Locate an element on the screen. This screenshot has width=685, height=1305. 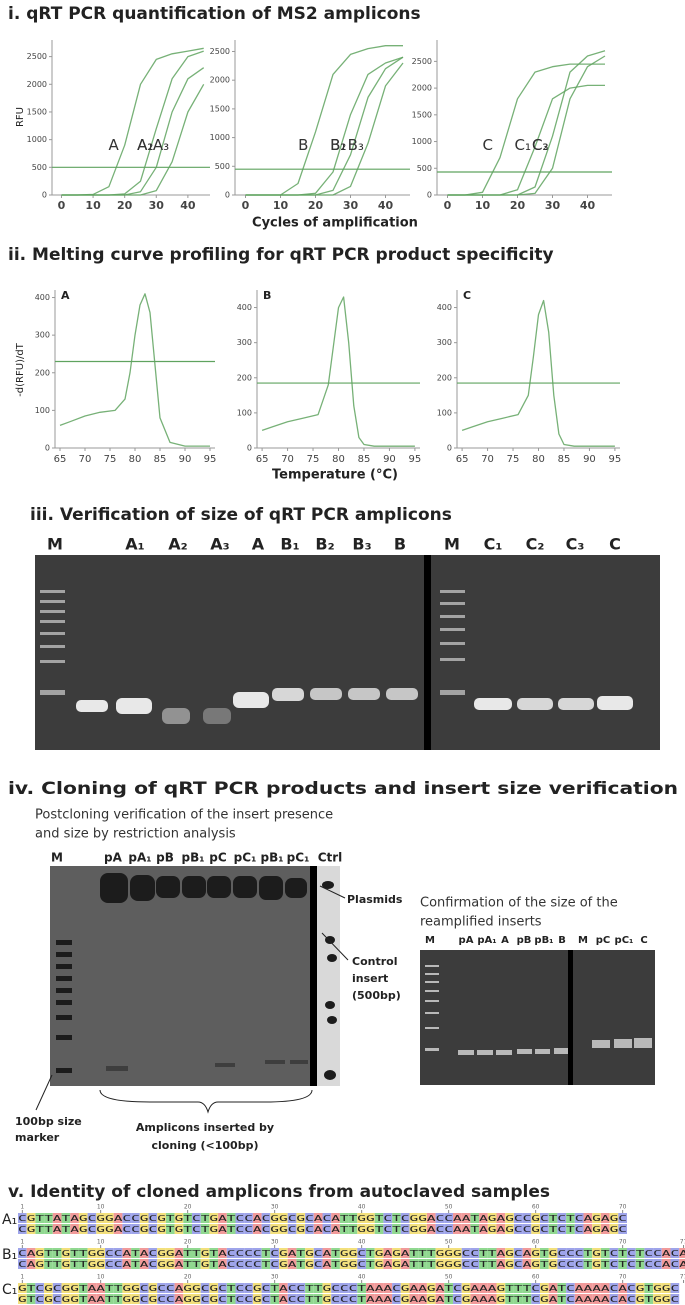
y-tick-label: 0 is located at coordinates (249, 448).